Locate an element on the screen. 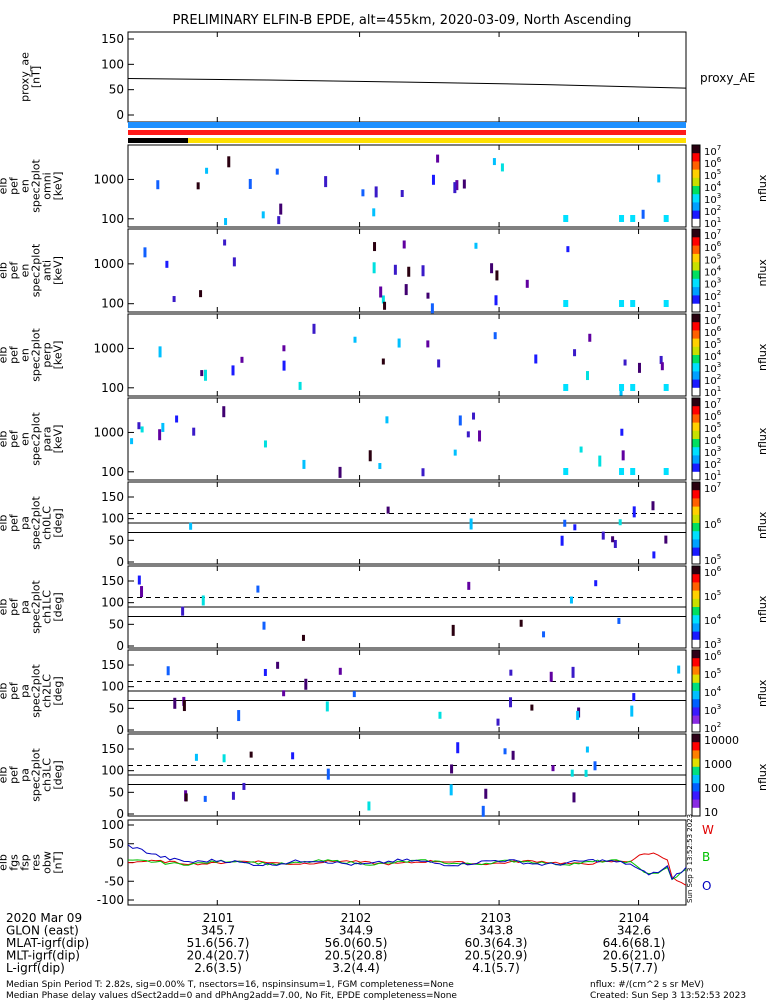 Image resolution: width=775 pixels, height=1000 pixels. panel-frame-anti is located at coordinates (407, 270).